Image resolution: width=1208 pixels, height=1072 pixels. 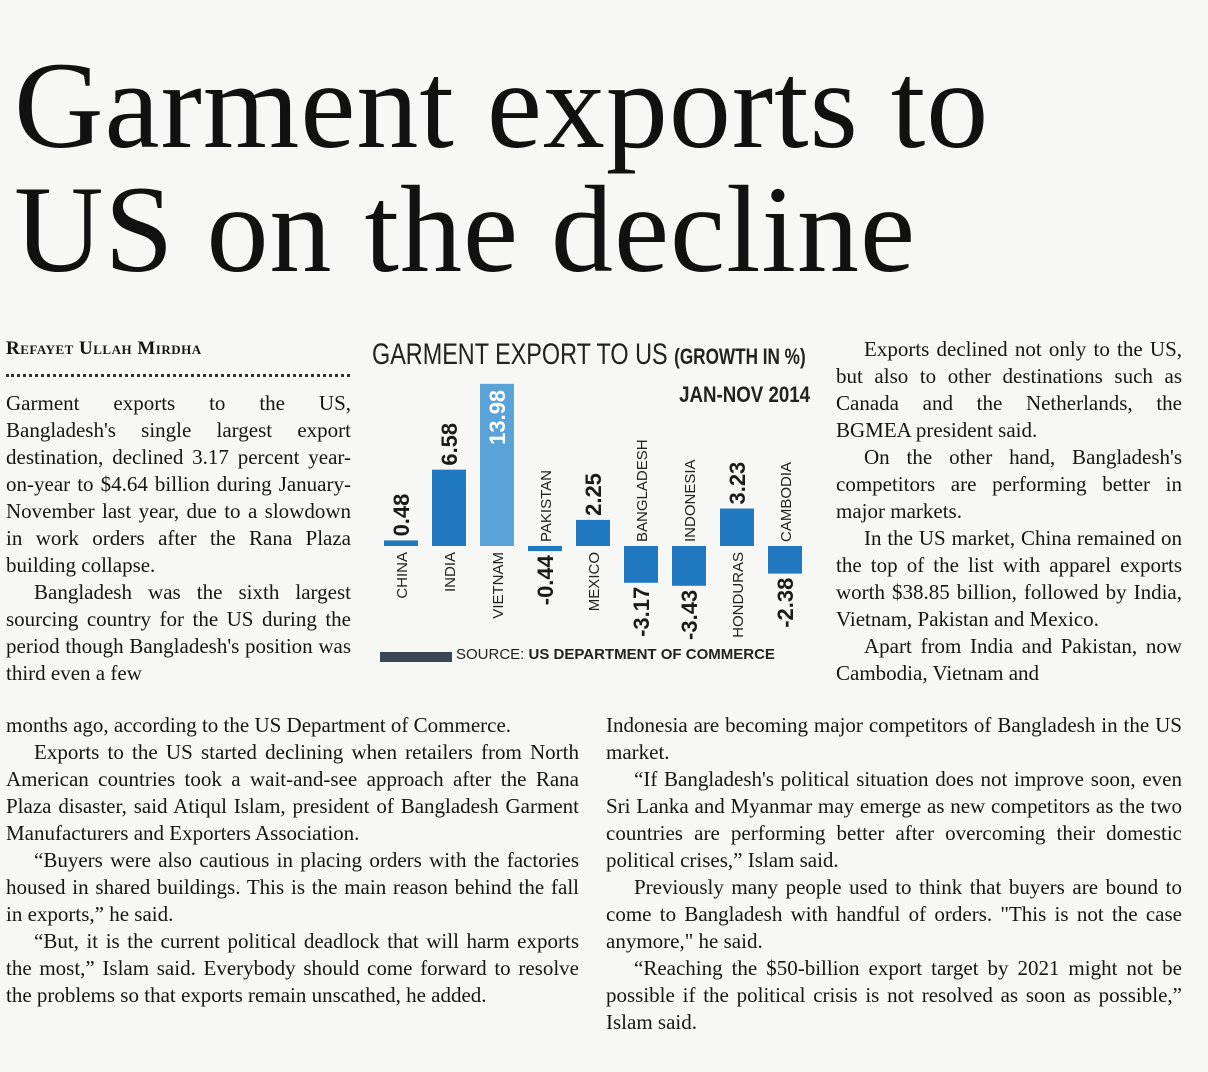 I want to click on value-label-pakistan: -0.44, so click(x=545, y=579).